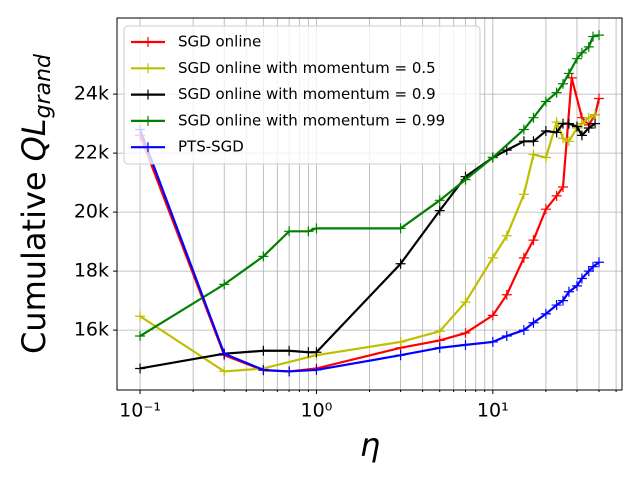 The image size is (640, 480). Describe the element at coordinates (370, 445) in the screenshot. I see `x-axis-label: η` at that location.